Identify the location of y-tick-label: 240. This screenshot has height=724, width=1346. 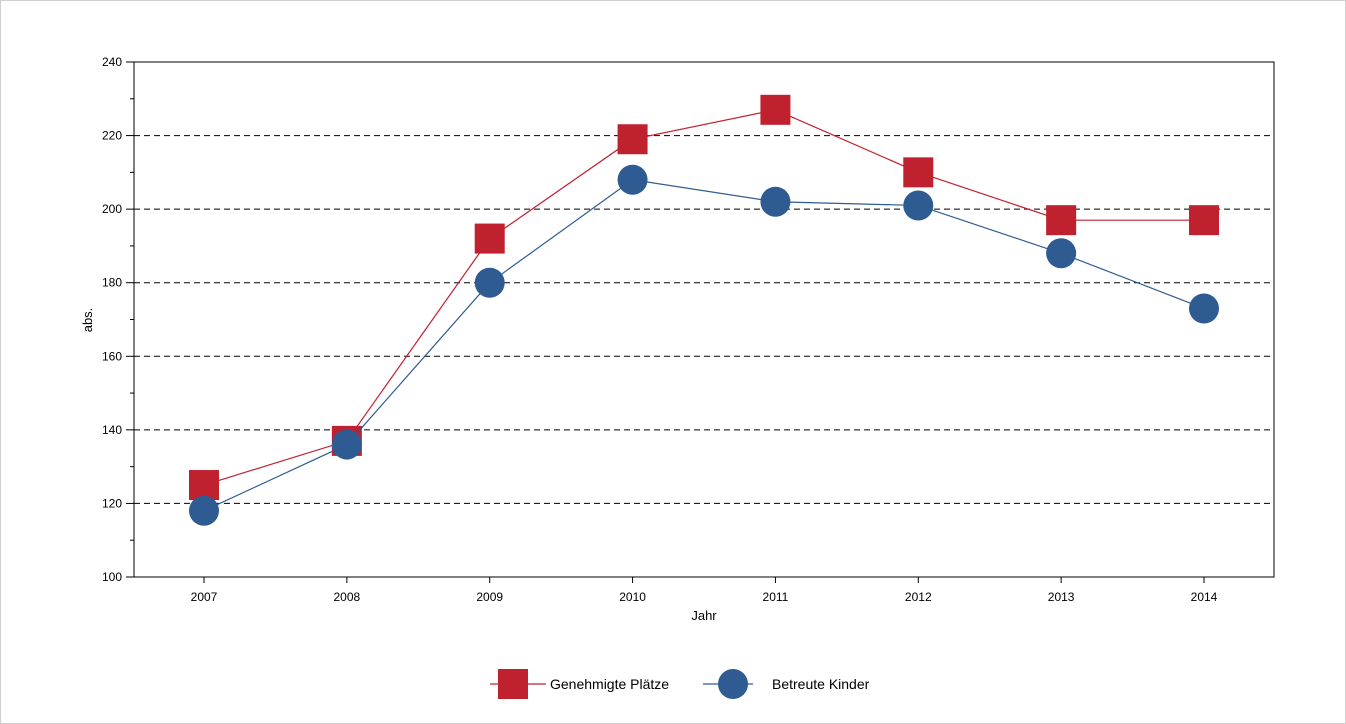
(112, 62).